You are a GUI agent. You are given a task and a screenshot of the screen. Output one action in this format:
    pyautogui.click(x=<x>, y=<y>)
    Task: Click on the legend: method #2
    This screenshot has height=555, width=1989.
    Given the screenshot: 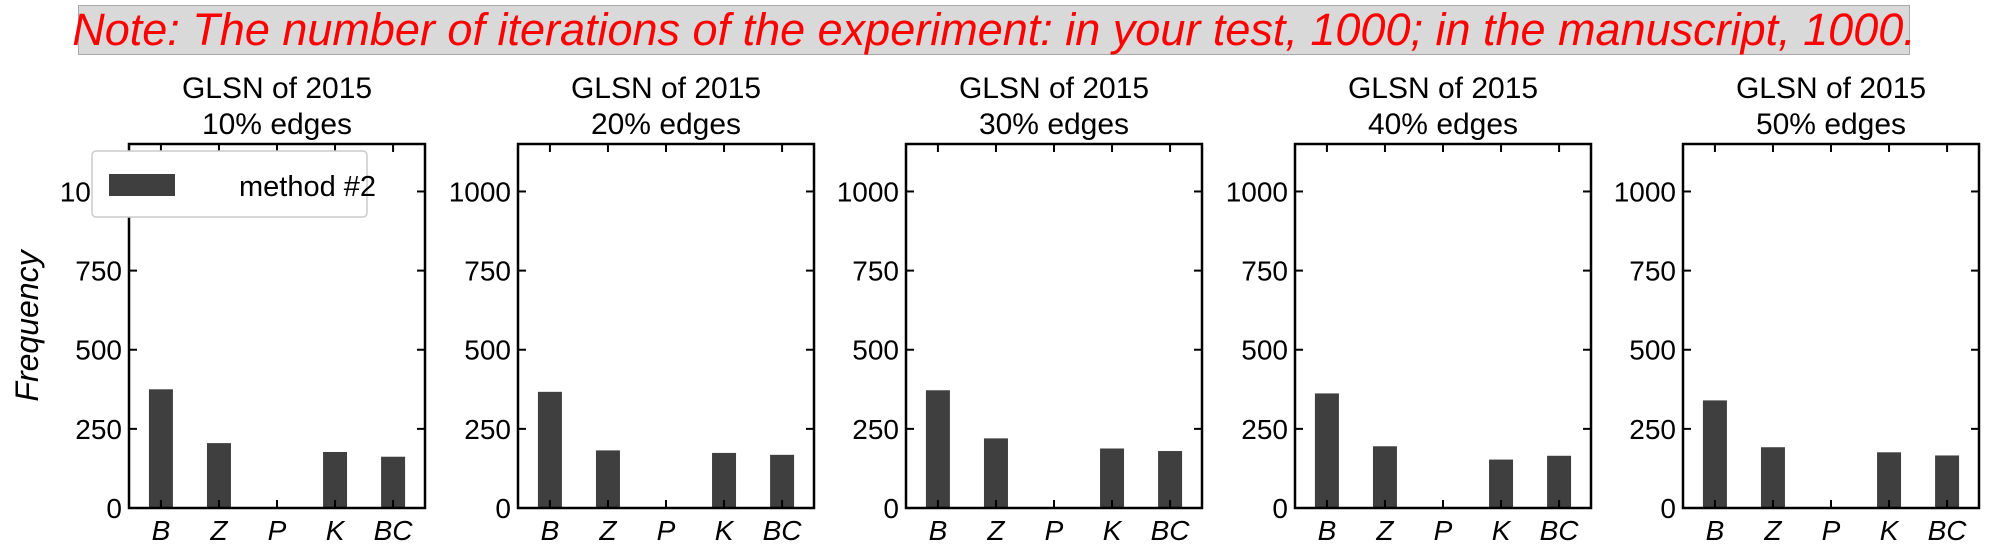 What is the action you would take?
    pyautogui.click(x=233, y=184)
    